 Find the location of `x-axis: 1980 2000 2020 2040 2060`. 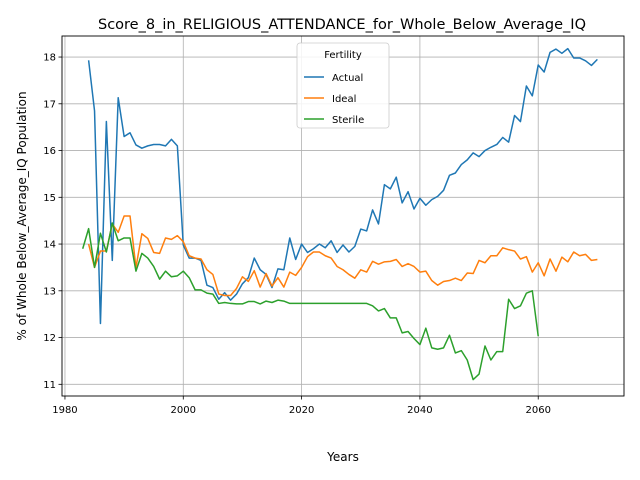

x-axis: 1980 2000 2020 2040 2060 is located at coordinates (301, 406).